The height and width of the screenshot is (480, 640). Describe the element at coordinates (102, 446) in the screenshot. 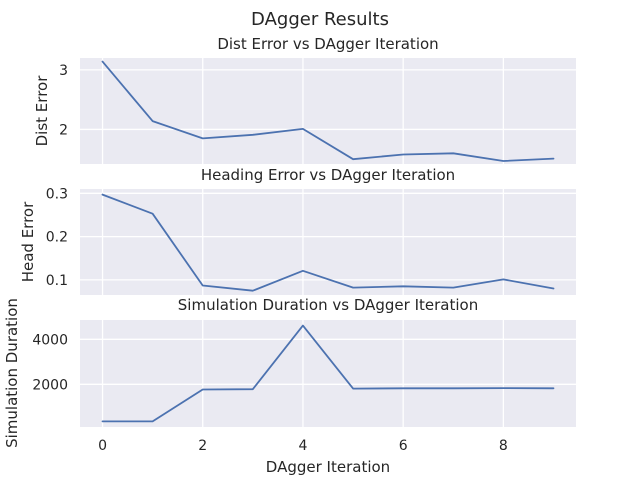

I see `x-tick-label: 0` at that location.